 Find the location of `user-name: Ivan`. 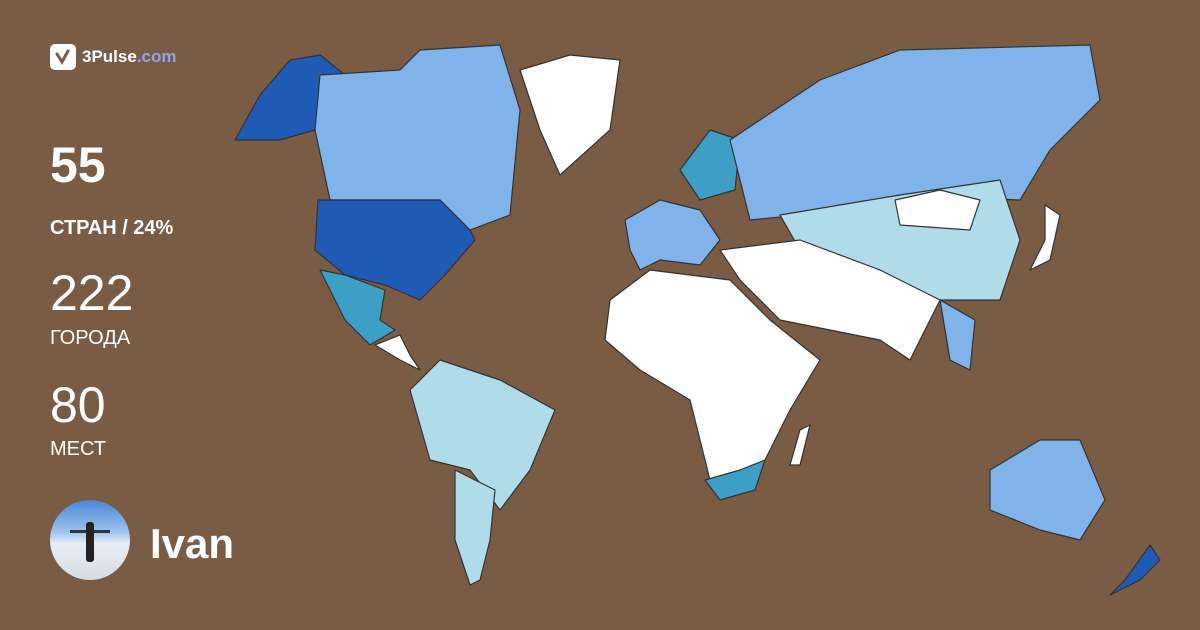

user-name: Ivan is located at coordinates (192, 543).